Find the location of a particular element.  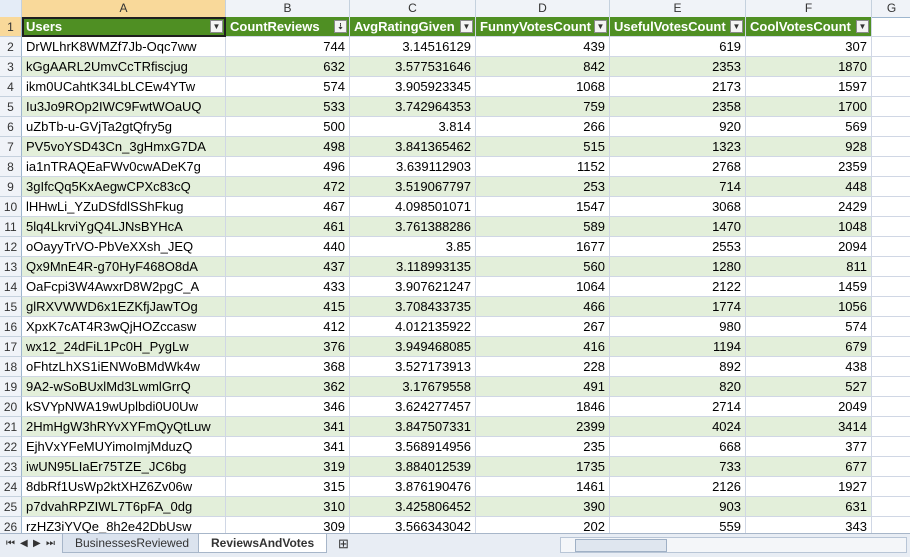

table-cell: 3.577531646 is located at coordinates (413, 67).